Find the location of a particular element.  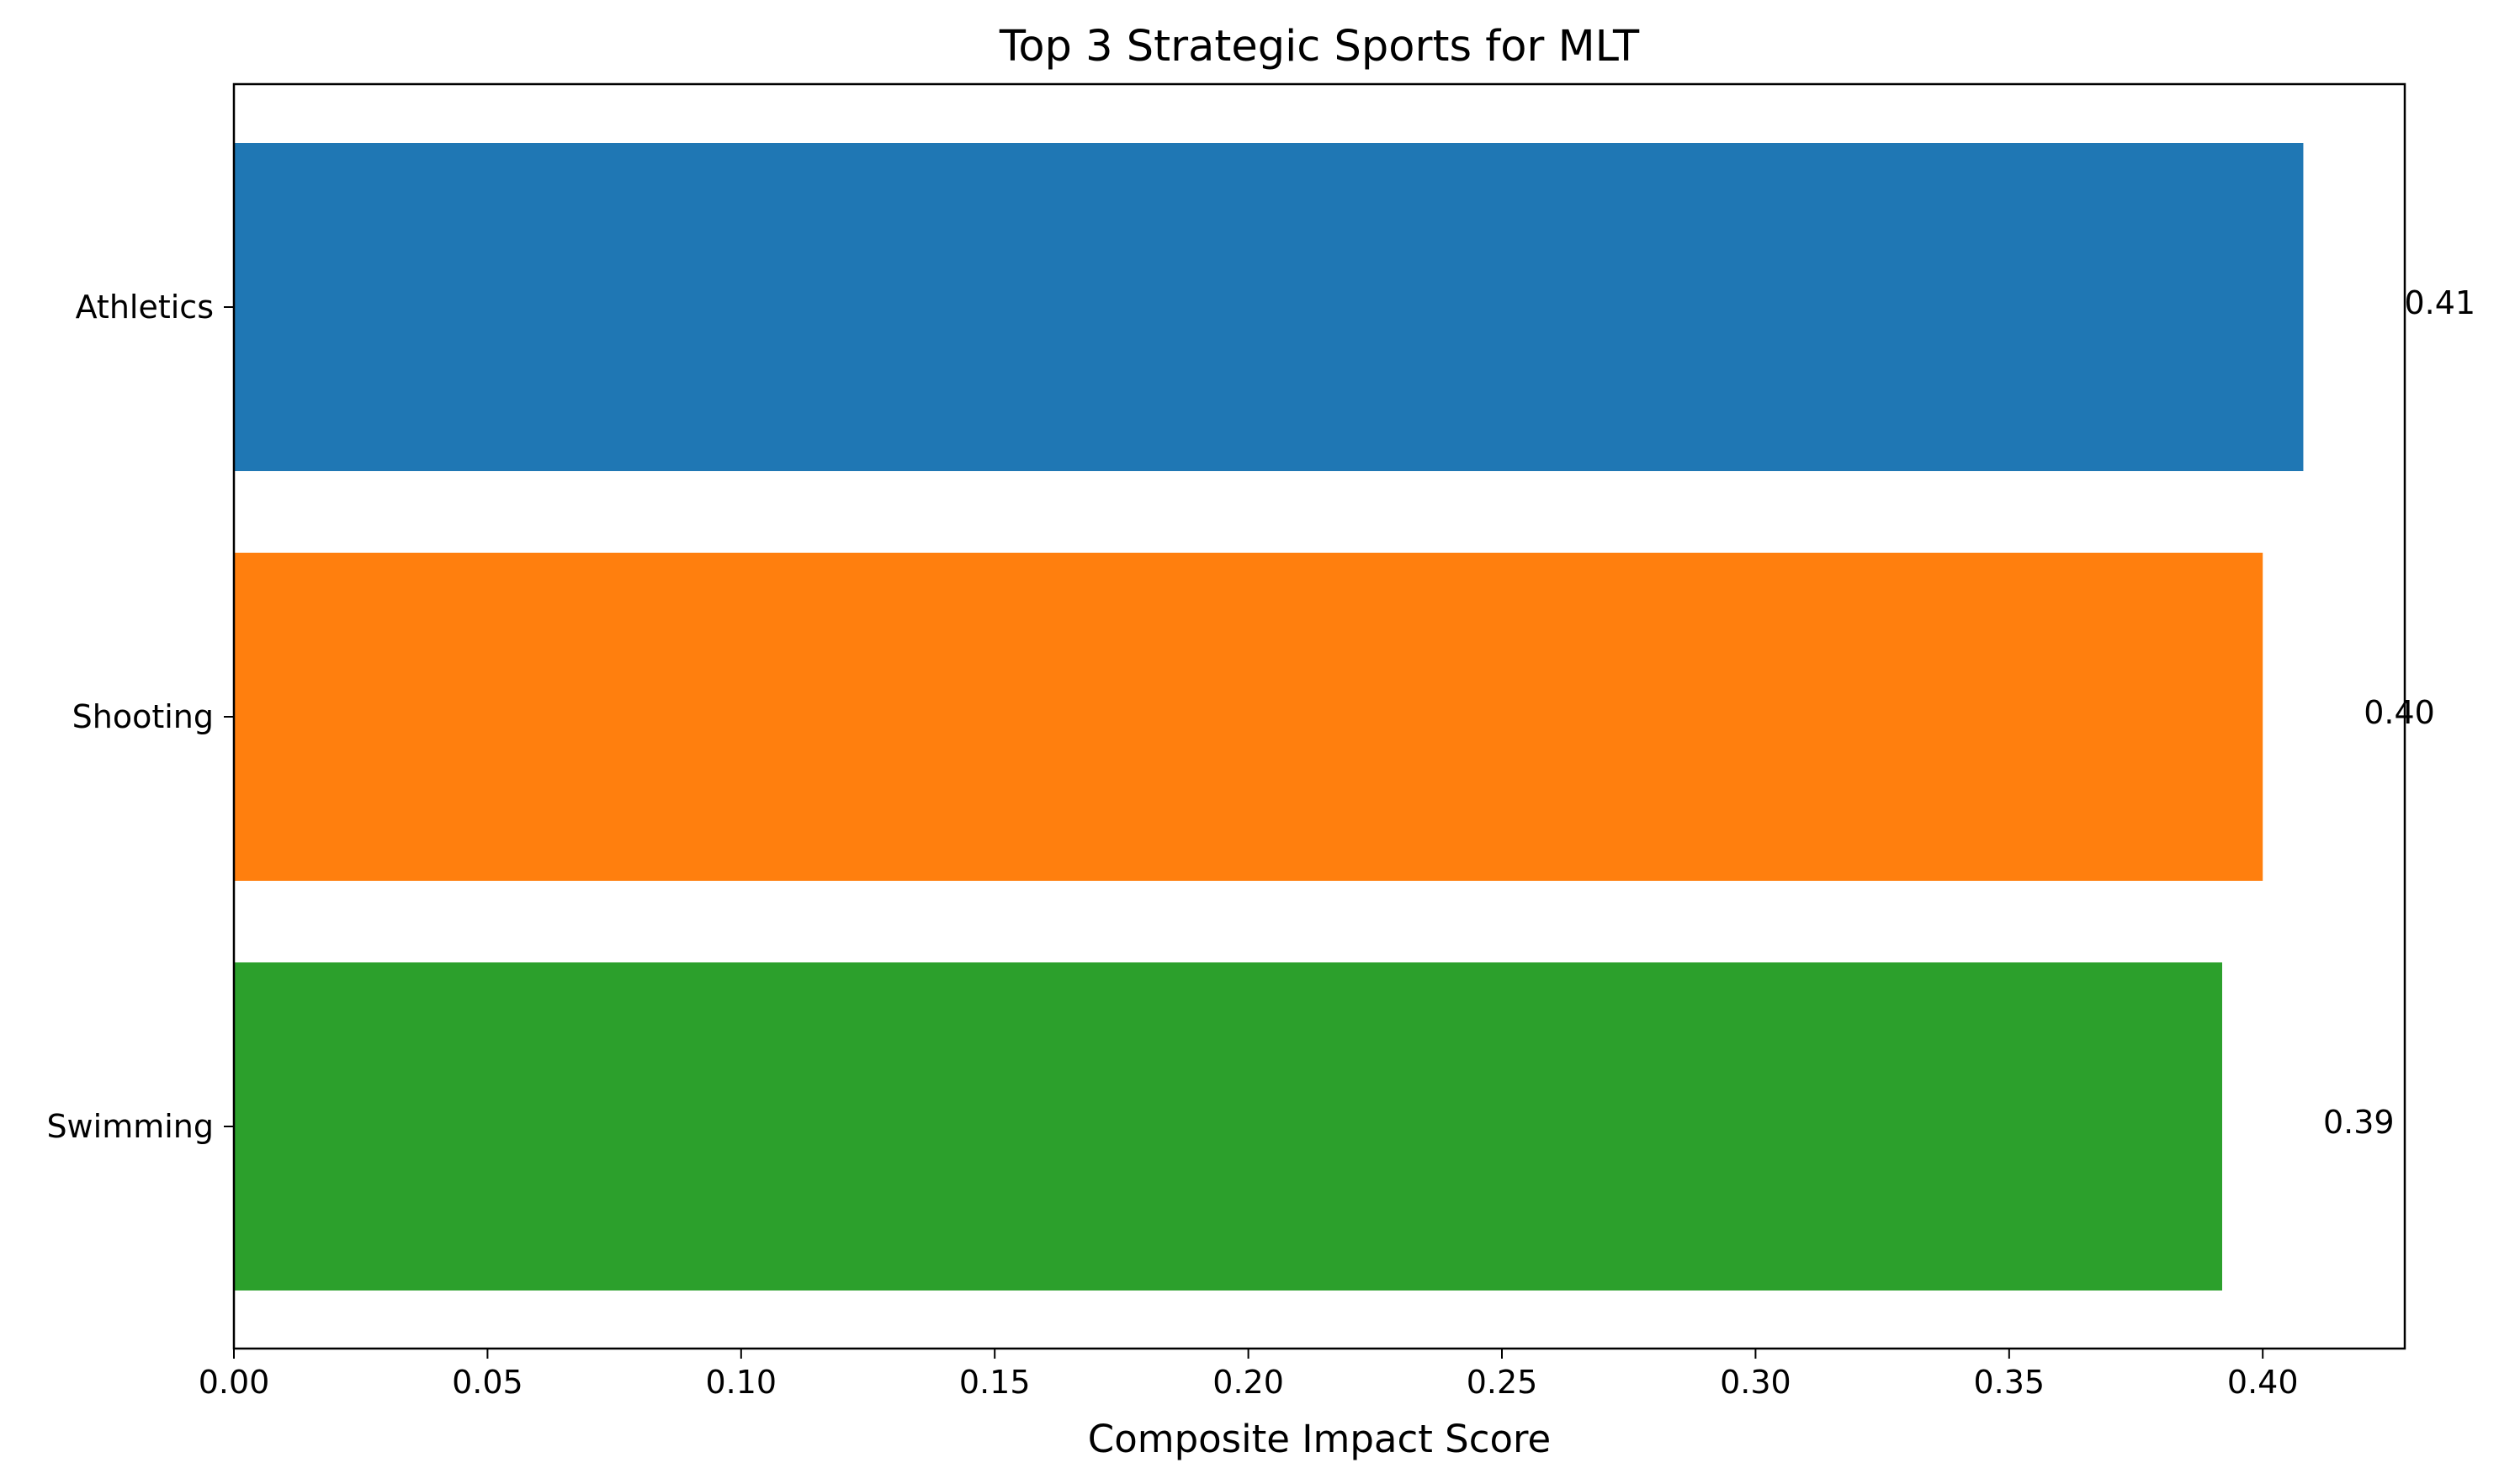

x-axis-label: Composite Impact Score is located at coordinates (1319, 1439).